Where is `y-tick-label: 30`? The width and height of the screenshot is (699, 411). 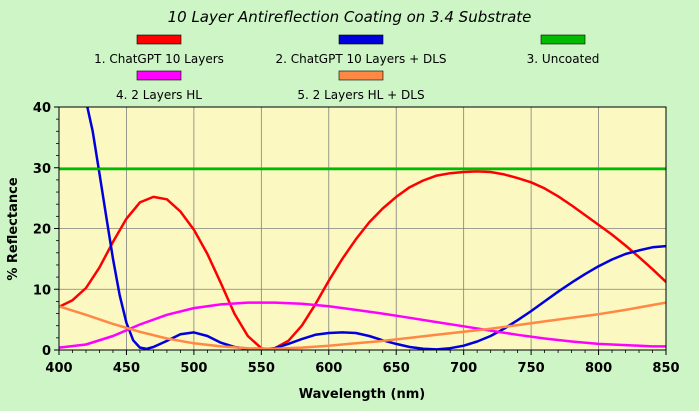
y-tick-label: 30 is located at coordinates (42, 169).